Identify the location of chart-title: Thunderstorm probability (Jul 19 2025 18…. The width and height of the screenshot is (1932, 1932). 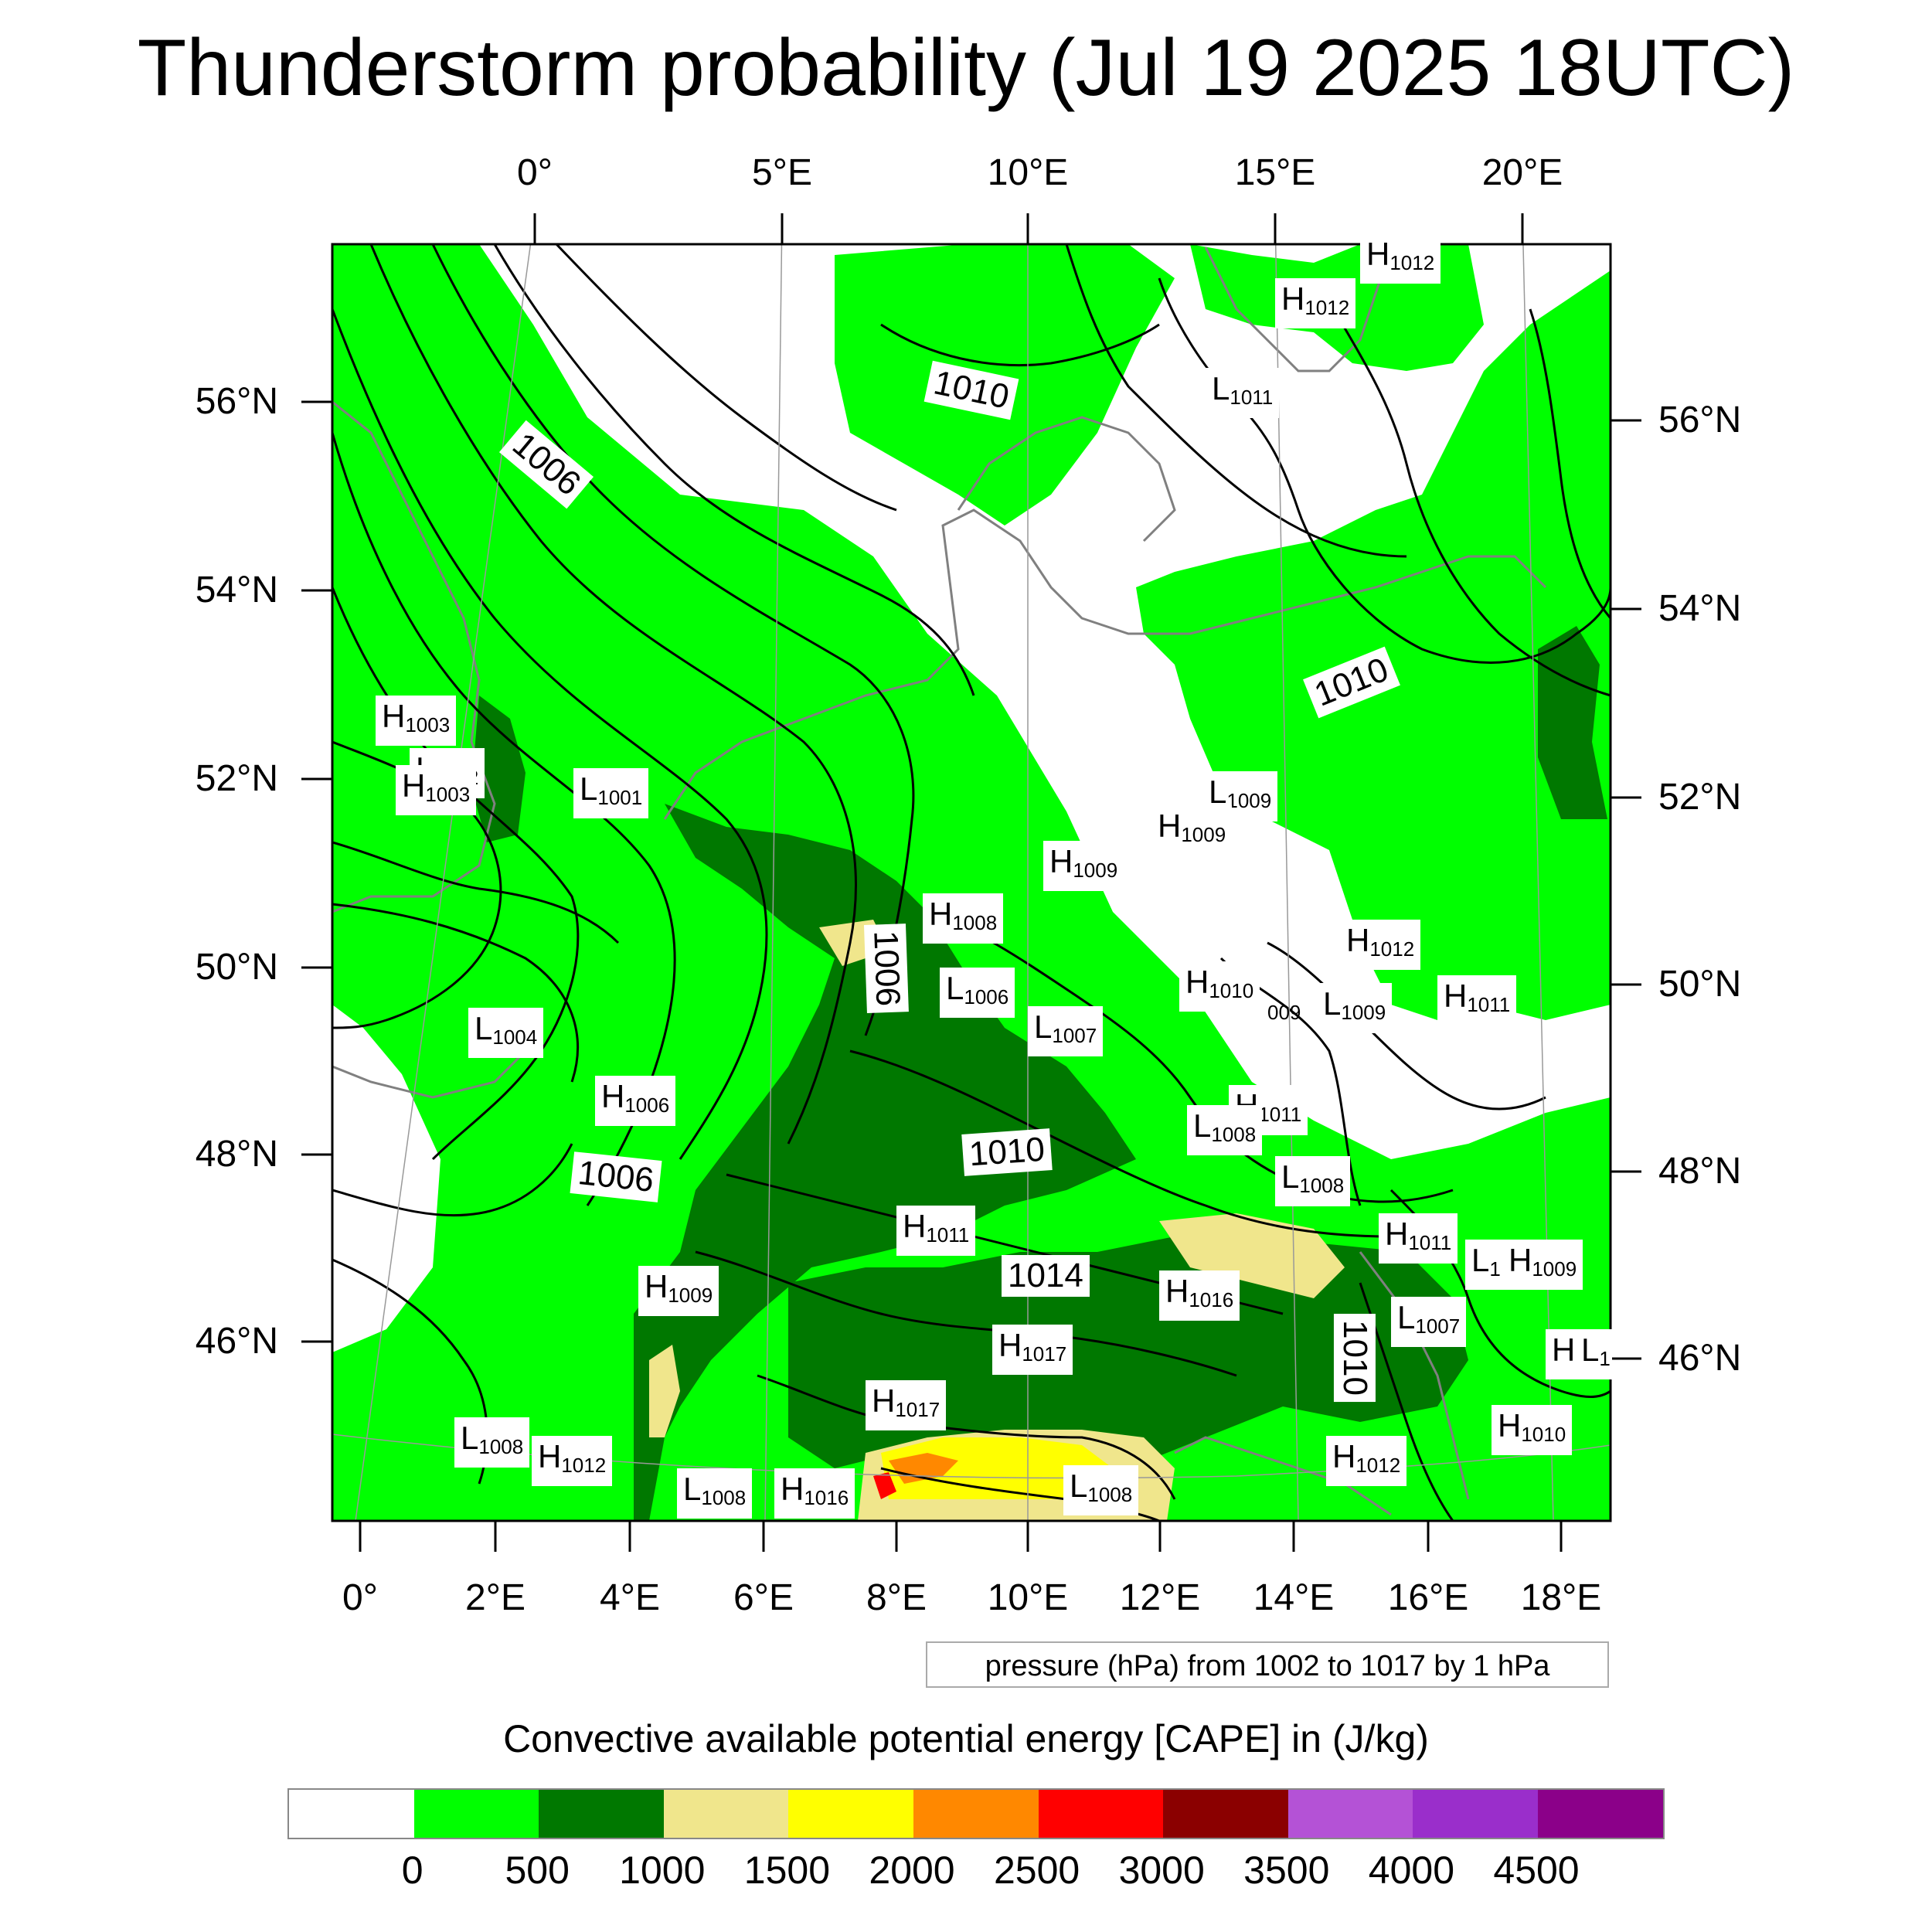
(966, 68).